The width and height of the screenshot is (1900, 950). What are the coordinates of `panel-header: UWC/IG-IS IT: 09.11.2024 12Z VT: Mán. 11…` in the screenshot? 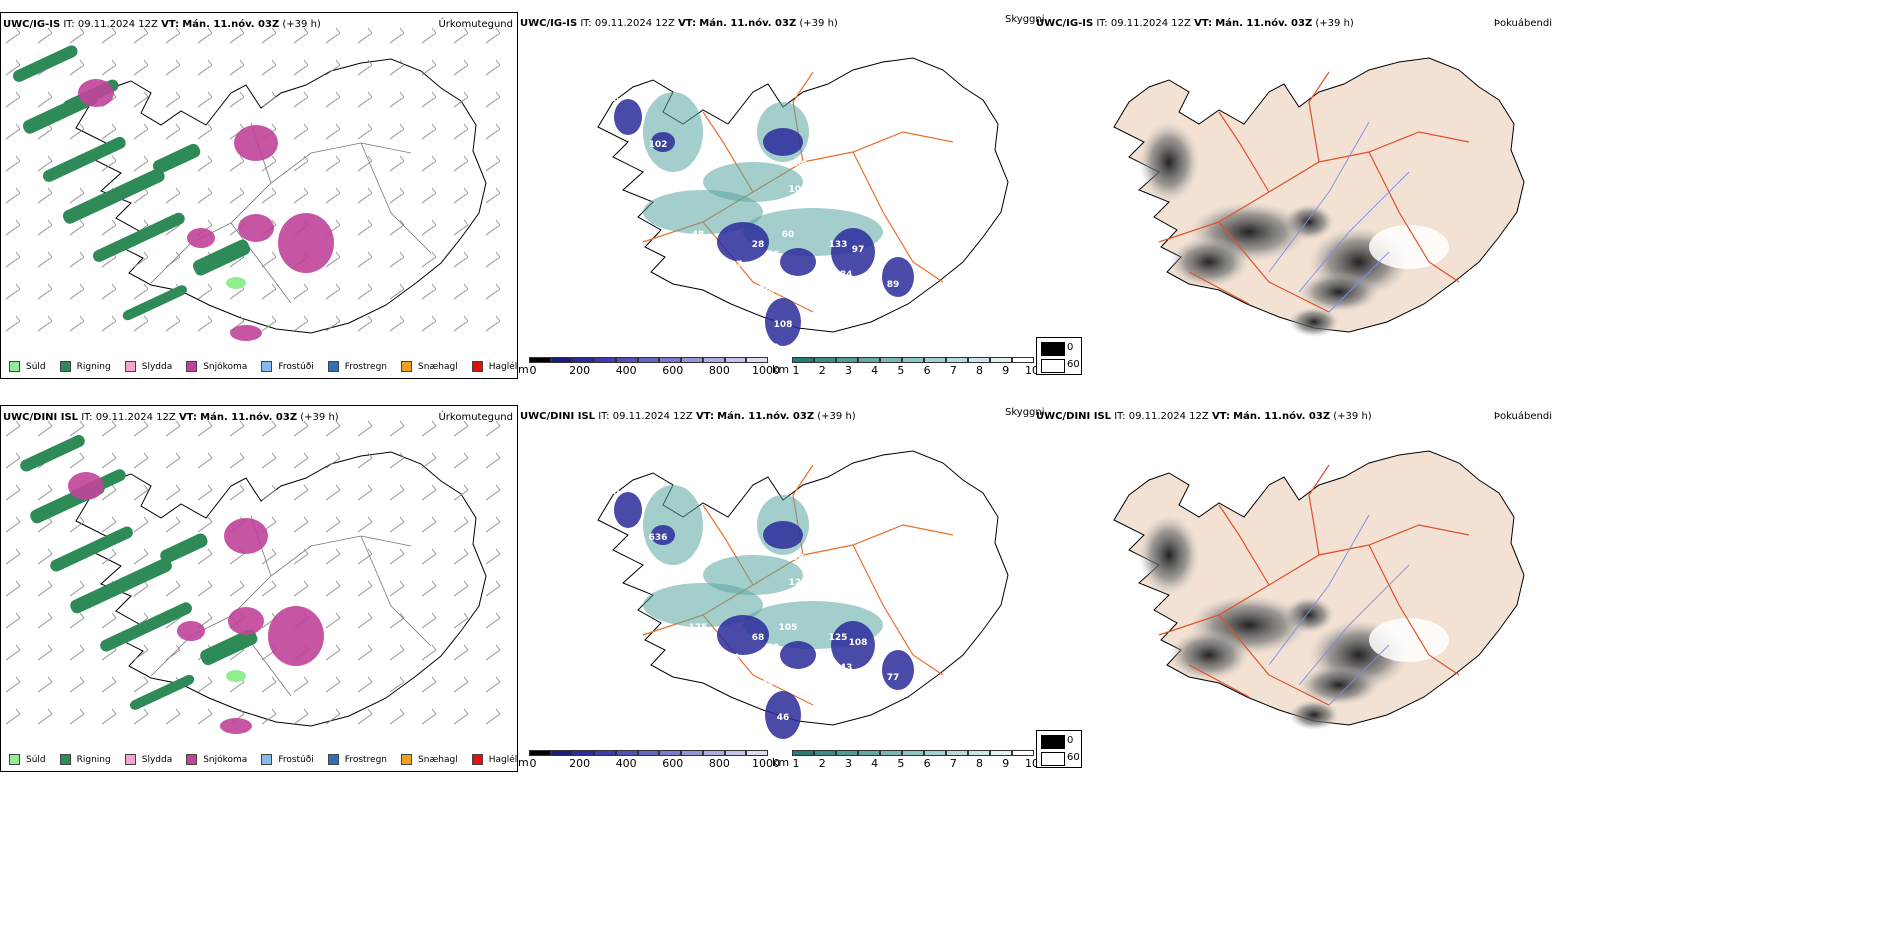 It's located at (1195, 23).